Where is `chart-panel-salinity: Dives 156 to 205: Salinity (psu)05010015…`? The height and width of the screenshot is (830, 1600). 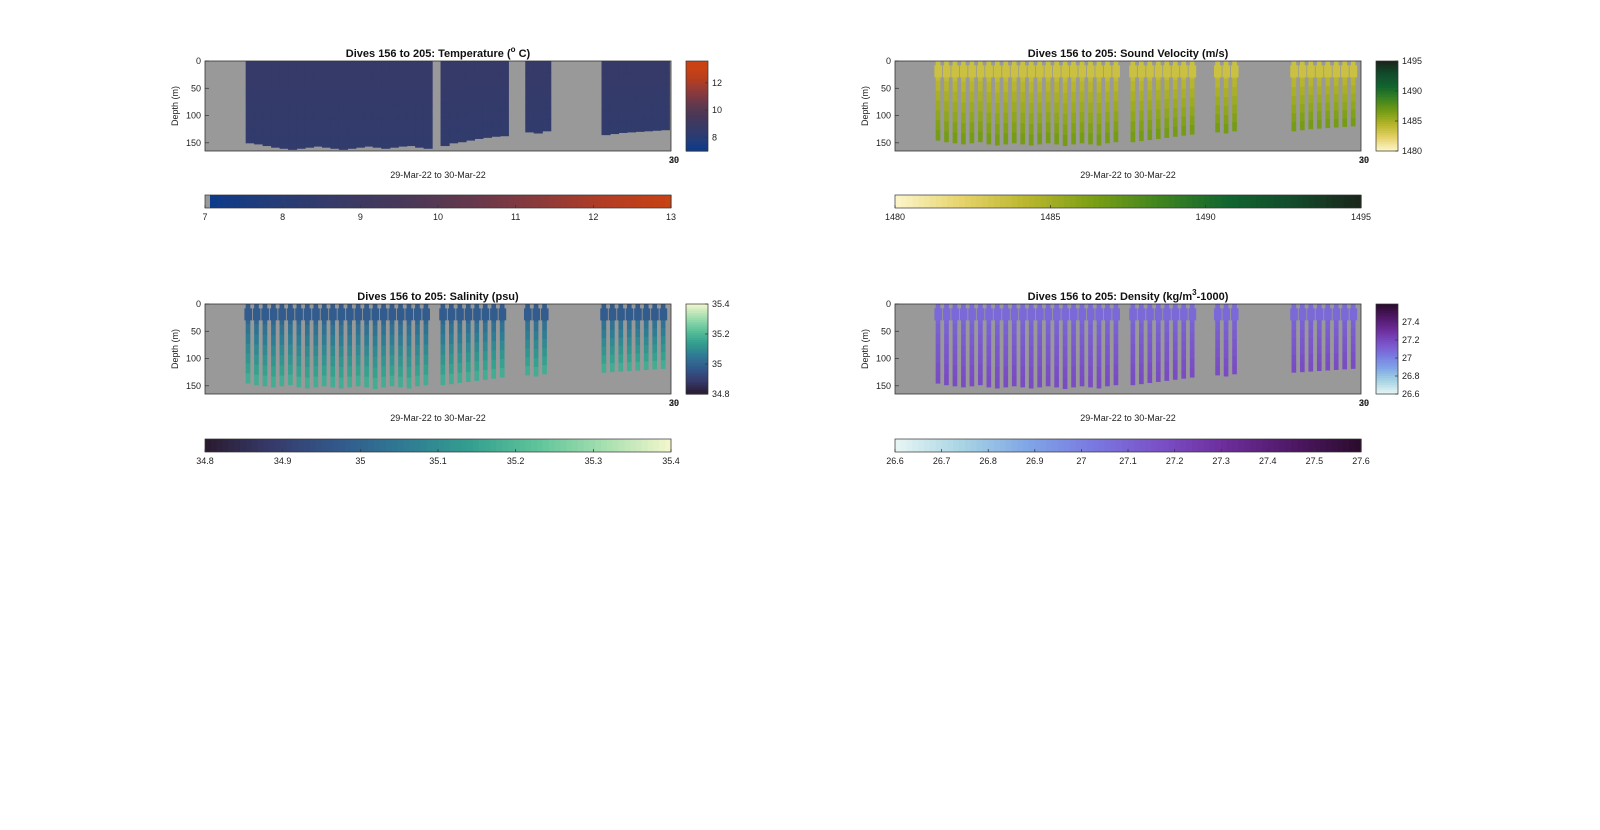
chart-panel-salinity: Dives 156 to 205: Salinity (psu)05010015… is located at coordinates (450, 378).